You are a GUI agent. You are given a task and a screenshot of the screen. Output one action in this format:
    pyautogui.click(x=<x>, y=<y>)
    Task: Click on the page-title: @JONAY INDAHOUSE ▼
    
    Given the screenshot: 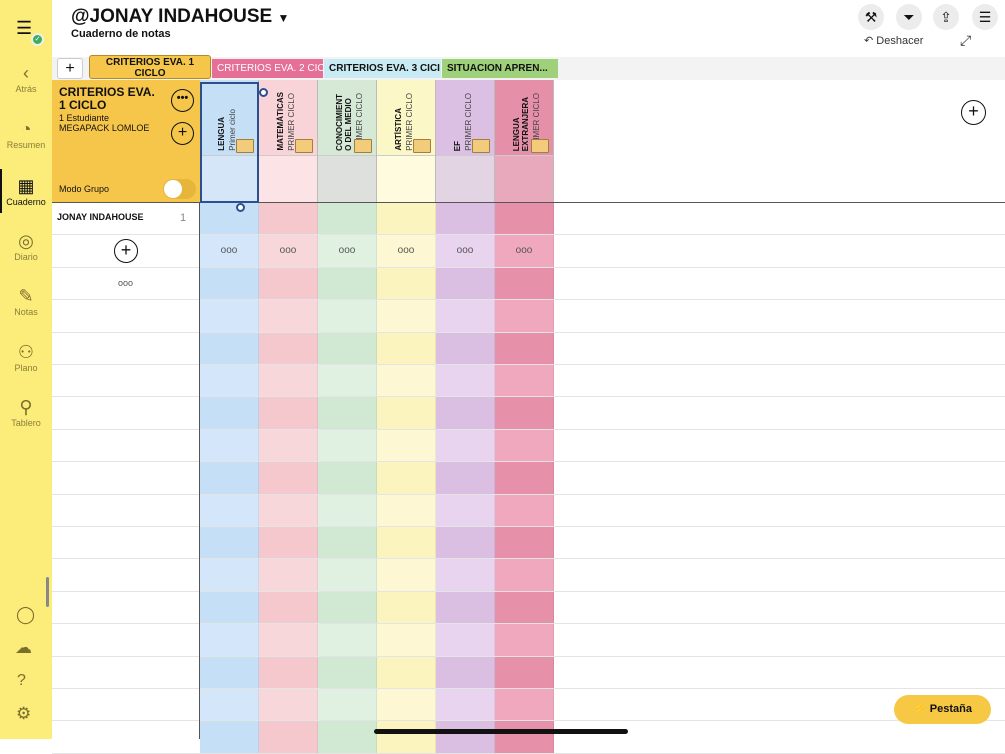 What is the action you would take?
    pyautogui.click(x=180, y=17)
    